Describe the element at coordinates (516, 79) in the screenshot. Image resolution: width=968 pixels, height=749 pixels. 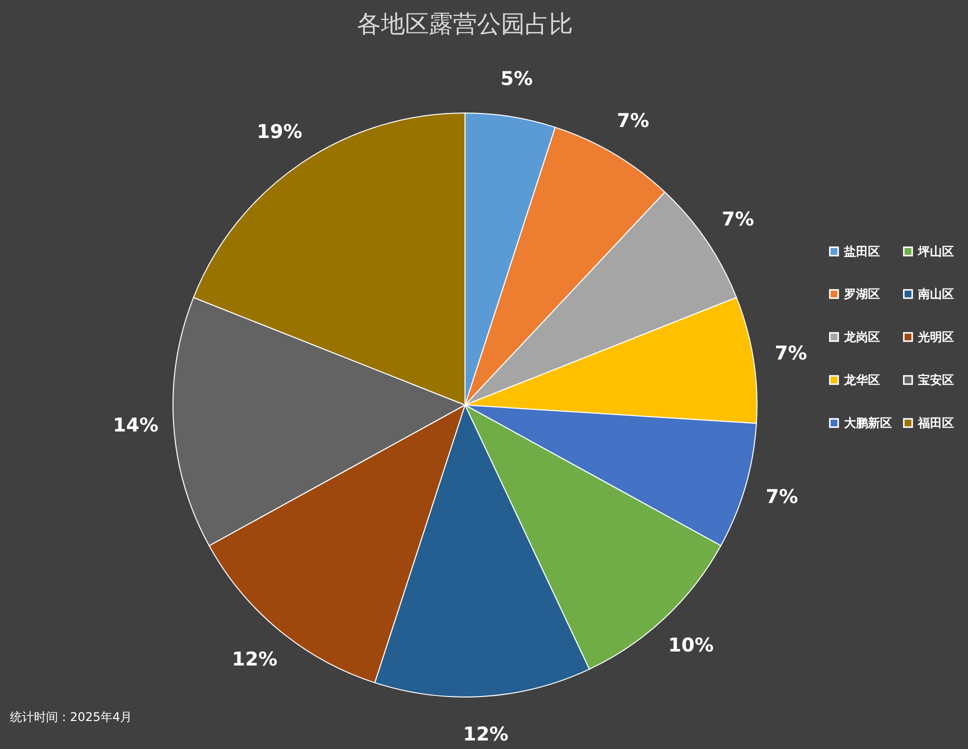
I see `data-label: 5%` at that location.